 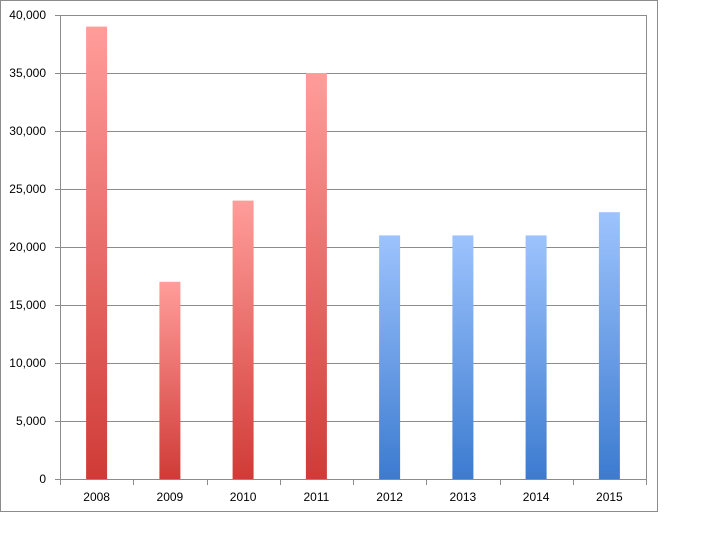 I want to click on y-tick-label-8: 40,000, so click(x=27, y=15).